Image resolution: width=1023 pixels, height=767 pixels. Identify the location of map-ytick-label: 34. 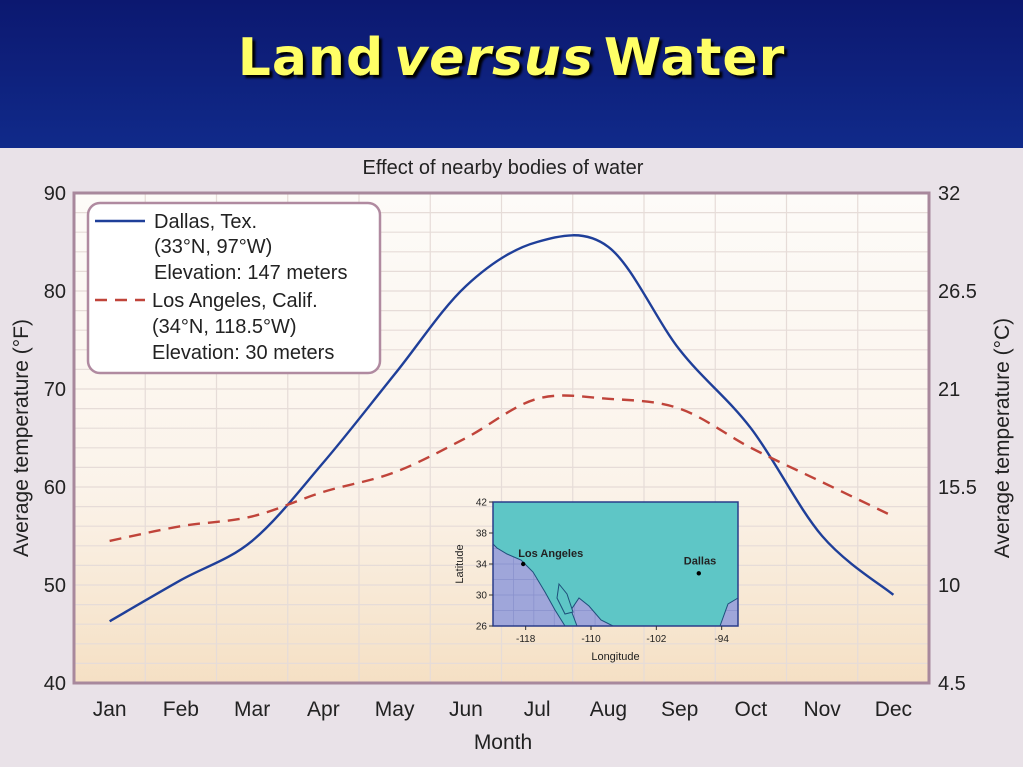
(482, 565).